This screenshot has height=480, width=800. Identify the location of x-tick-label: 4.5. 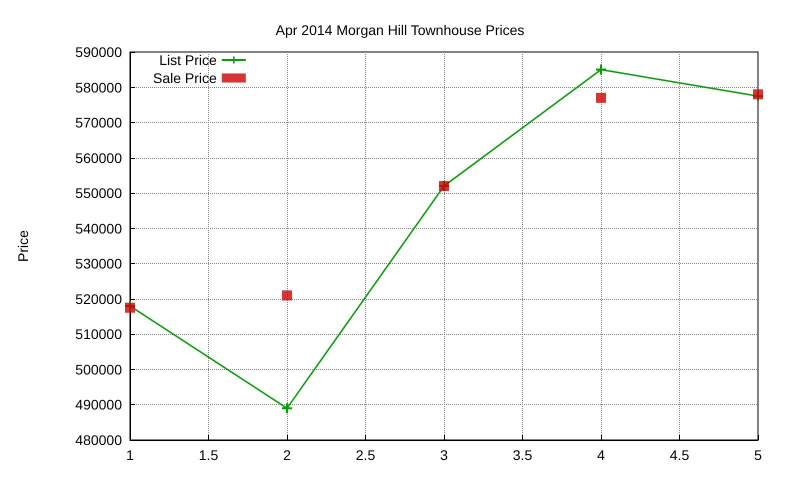
(680, 455).